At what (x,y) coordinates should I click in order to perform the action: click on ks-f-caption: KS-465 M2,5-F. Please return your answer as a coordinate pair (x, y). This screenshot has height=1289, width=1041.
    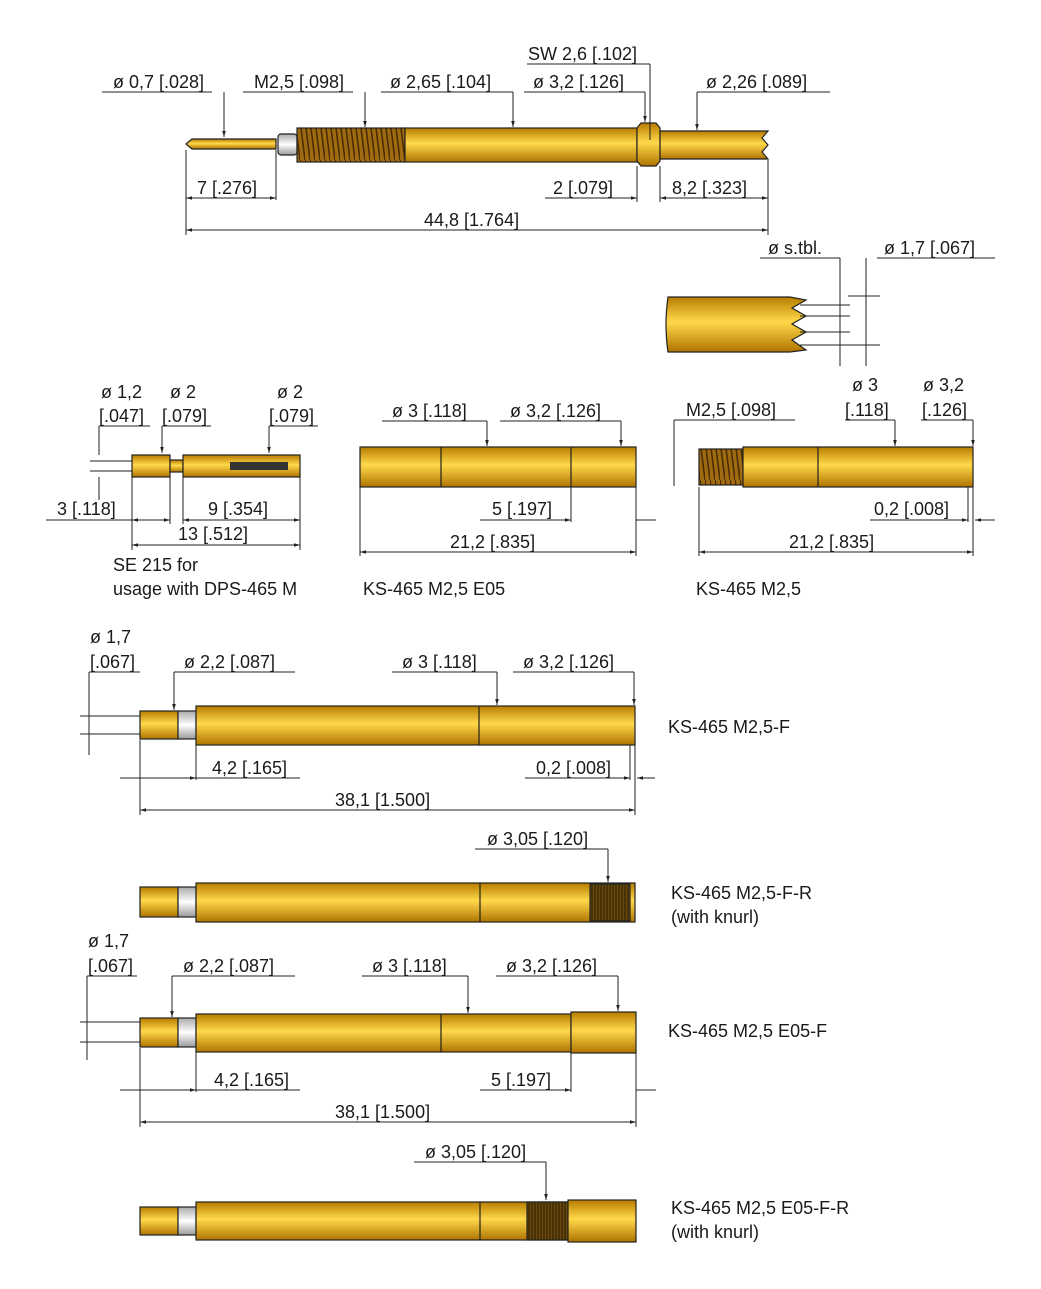
    Looking at the image, I should click on (729, 727).